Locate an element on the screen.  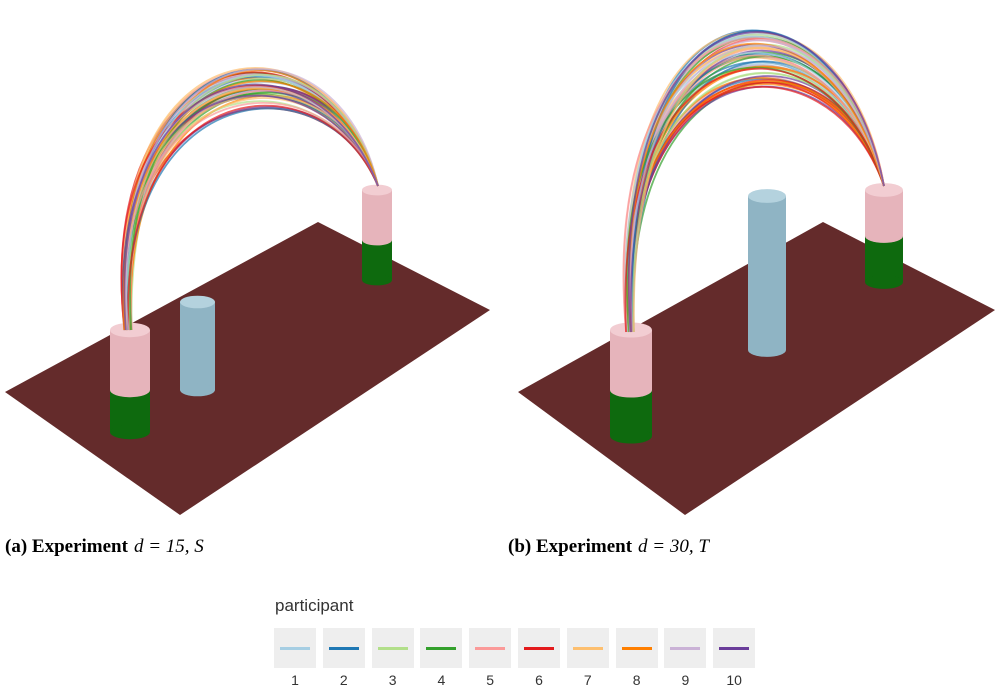
caption-math: d = 30, T is located at coordinates (673, 546).